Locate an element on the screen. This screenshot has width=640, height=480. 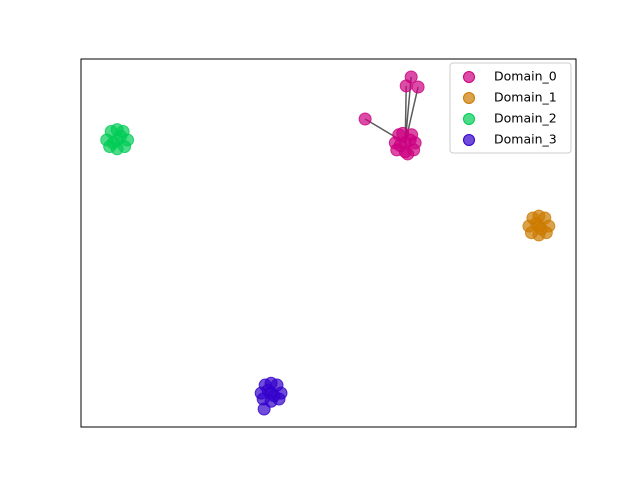
legend-label: Domain_1 is located at coordinates (525, 97).